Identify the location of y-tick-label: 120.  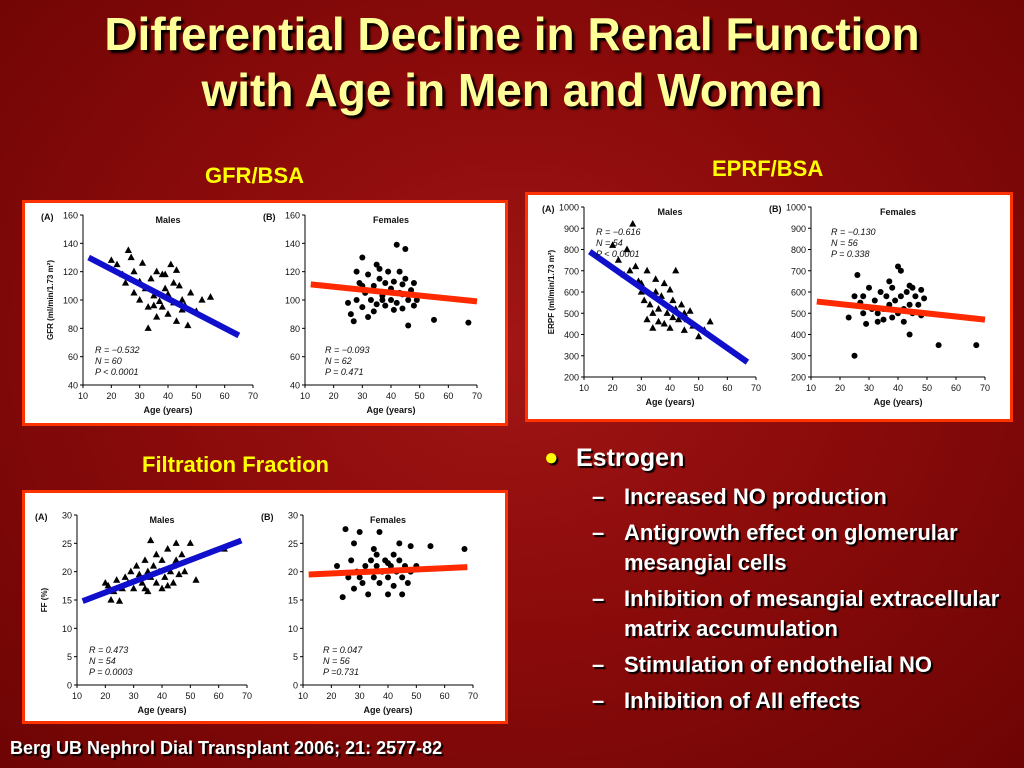
(70, 272).